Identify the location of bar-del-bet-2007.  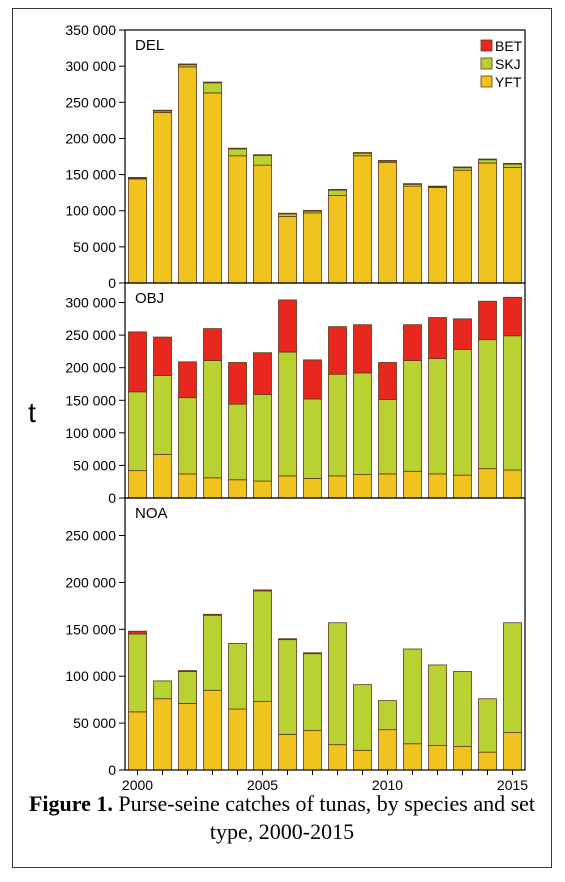
(312, 210).